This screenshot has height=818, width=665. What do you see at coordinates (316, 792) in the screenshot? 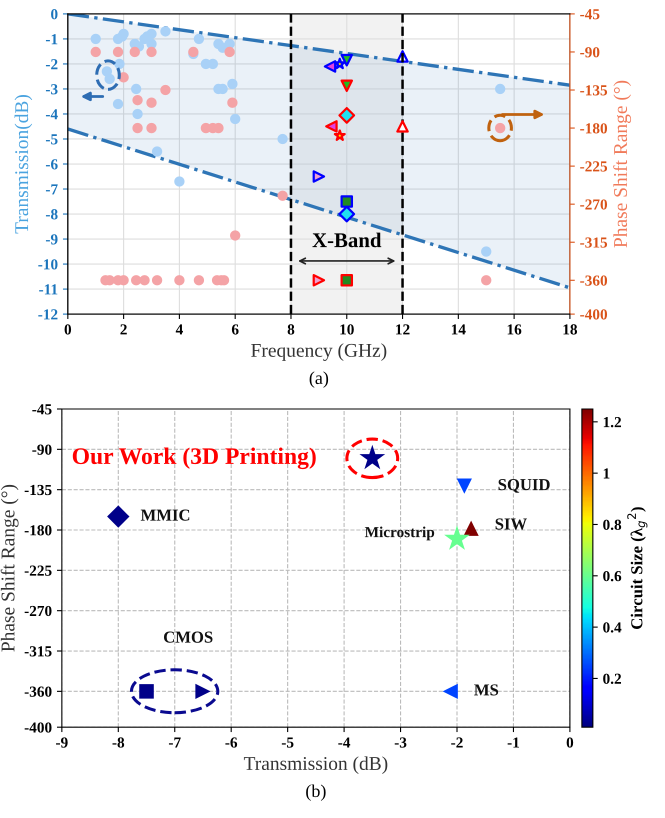
I see `text: (b)` at bounding box center [316, 792].